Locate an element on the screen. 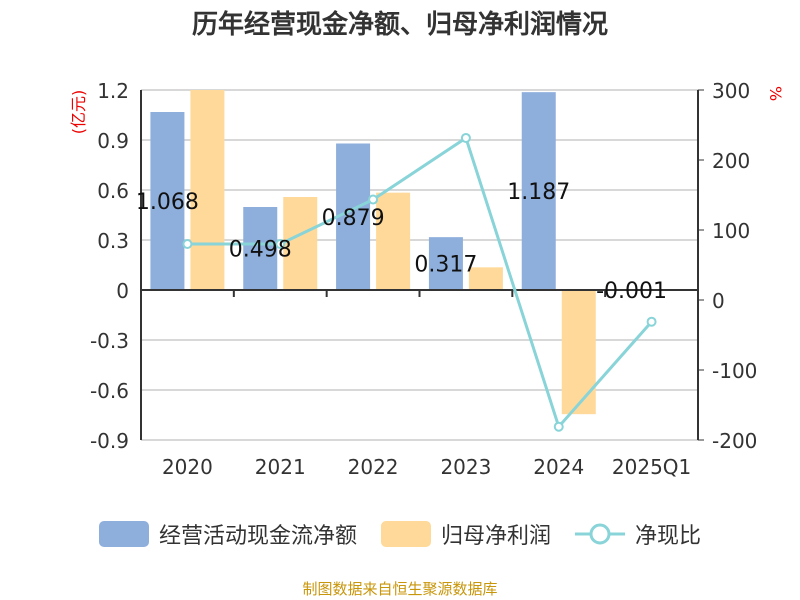  right-tick-label: -100 is located at coordinates (734, 371).